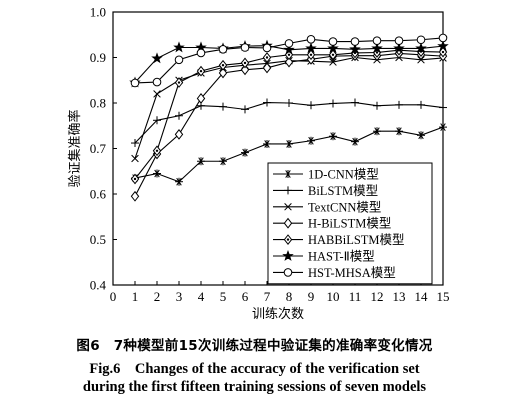 Image resolution: width=509 pixels, height=407 pixels. Describe the element at coordinates (223, 296) in the screenshot. I see `x-tick-label: 5` at that location.